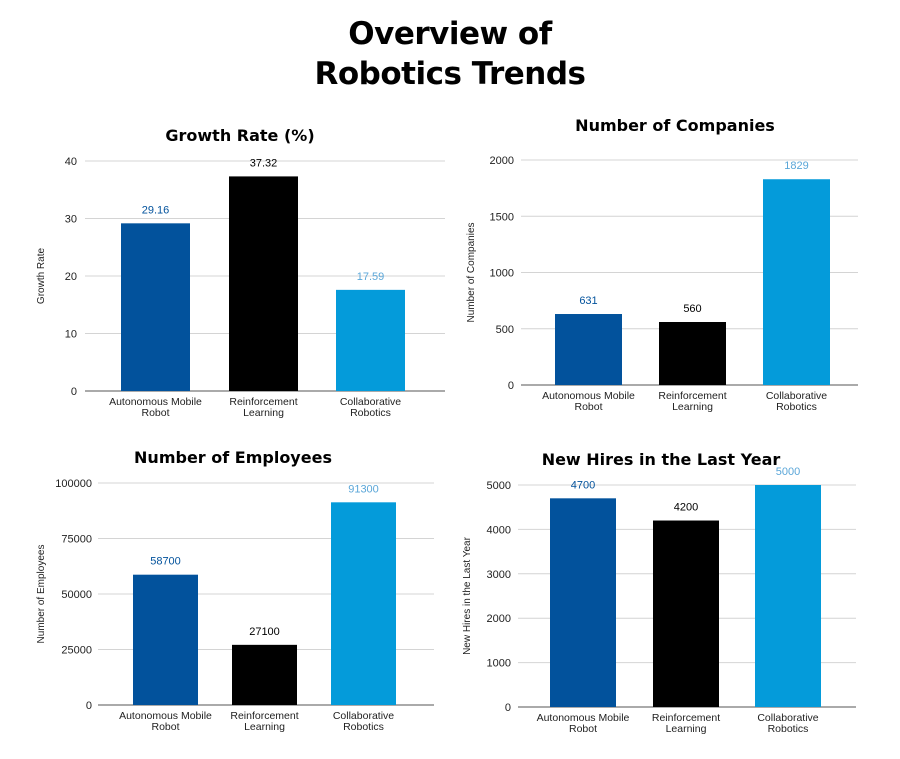 This screenshot has width=900, height=759. Describe the element at coordinates (239, 135) in the screenshot. I see `chart-title: Growth Rate (%)` at that location.